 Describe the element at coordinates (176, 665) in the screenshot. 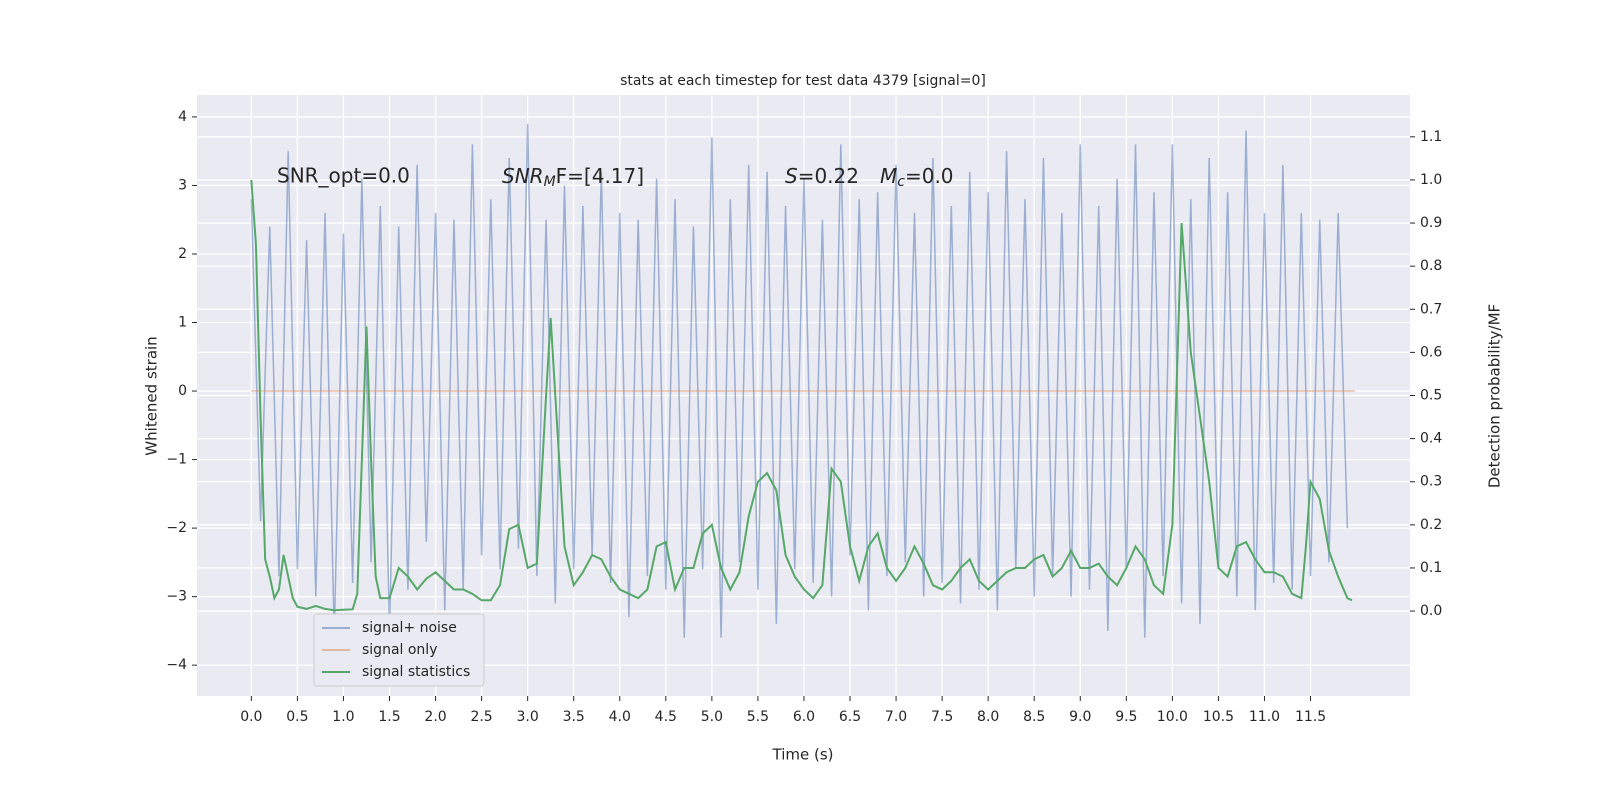

I see `y-tick-label: −4` at that location.